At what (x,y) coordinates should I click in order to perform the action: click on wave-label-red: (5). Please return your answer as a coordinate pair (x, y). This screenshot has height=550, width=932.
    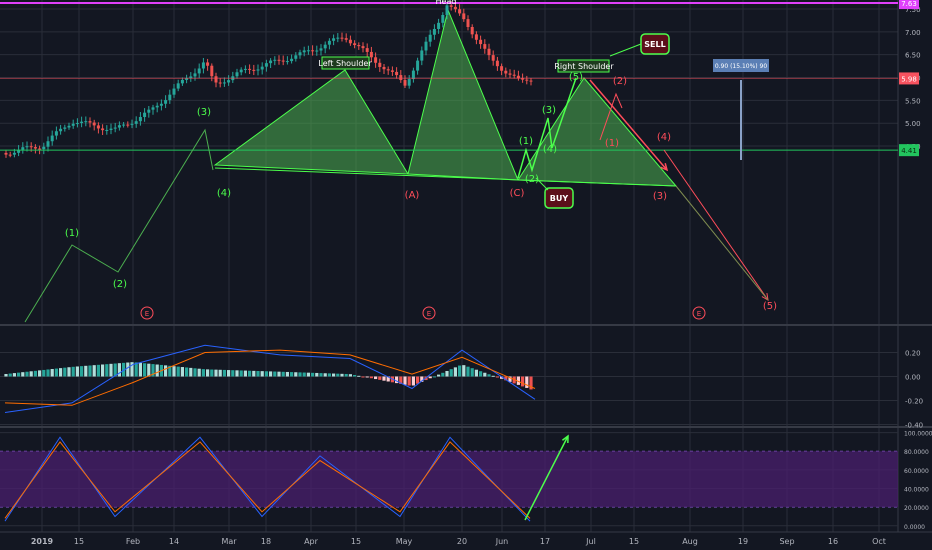
    Looking at the image, I should click on (770, 306).